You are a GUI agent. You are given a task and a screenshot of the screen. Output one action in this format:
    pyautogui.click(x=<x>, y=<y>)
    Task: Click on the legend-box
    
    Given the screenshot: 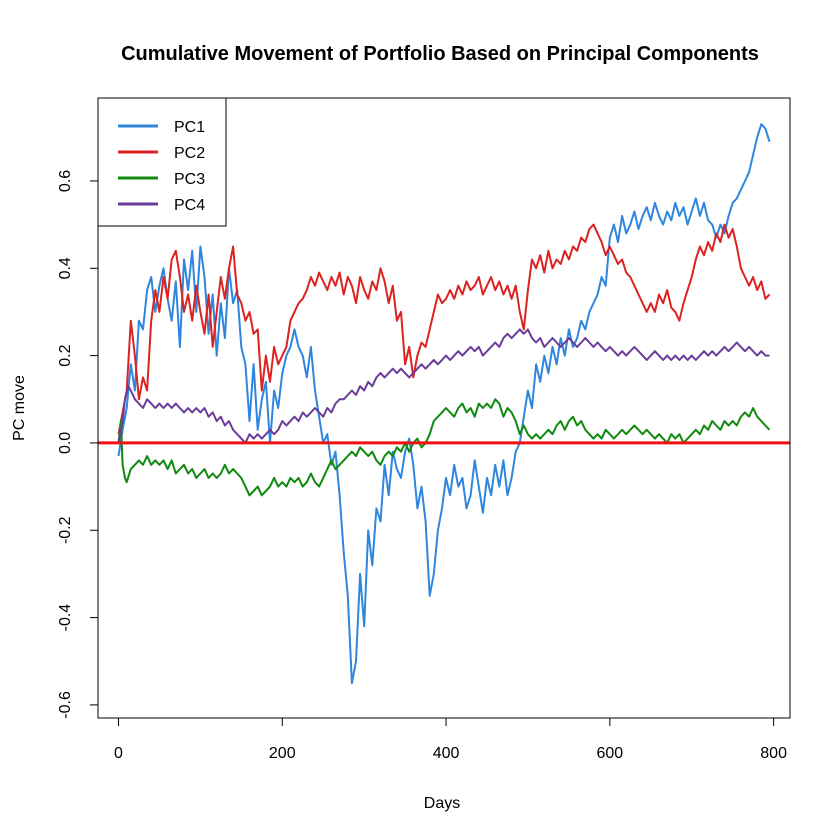 What is the action you would take?
    pyautogui.click(x=162, y=162)
    